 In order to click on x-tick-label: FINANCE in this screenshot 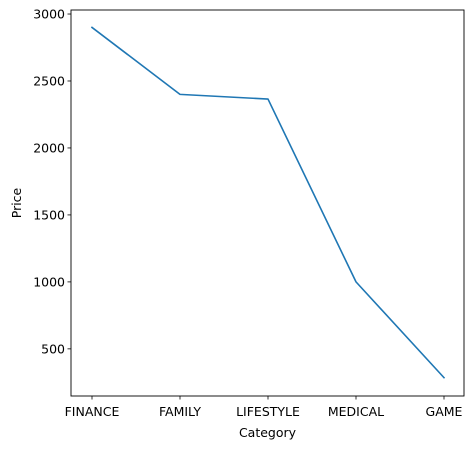, I will do `click(92, 411)`.